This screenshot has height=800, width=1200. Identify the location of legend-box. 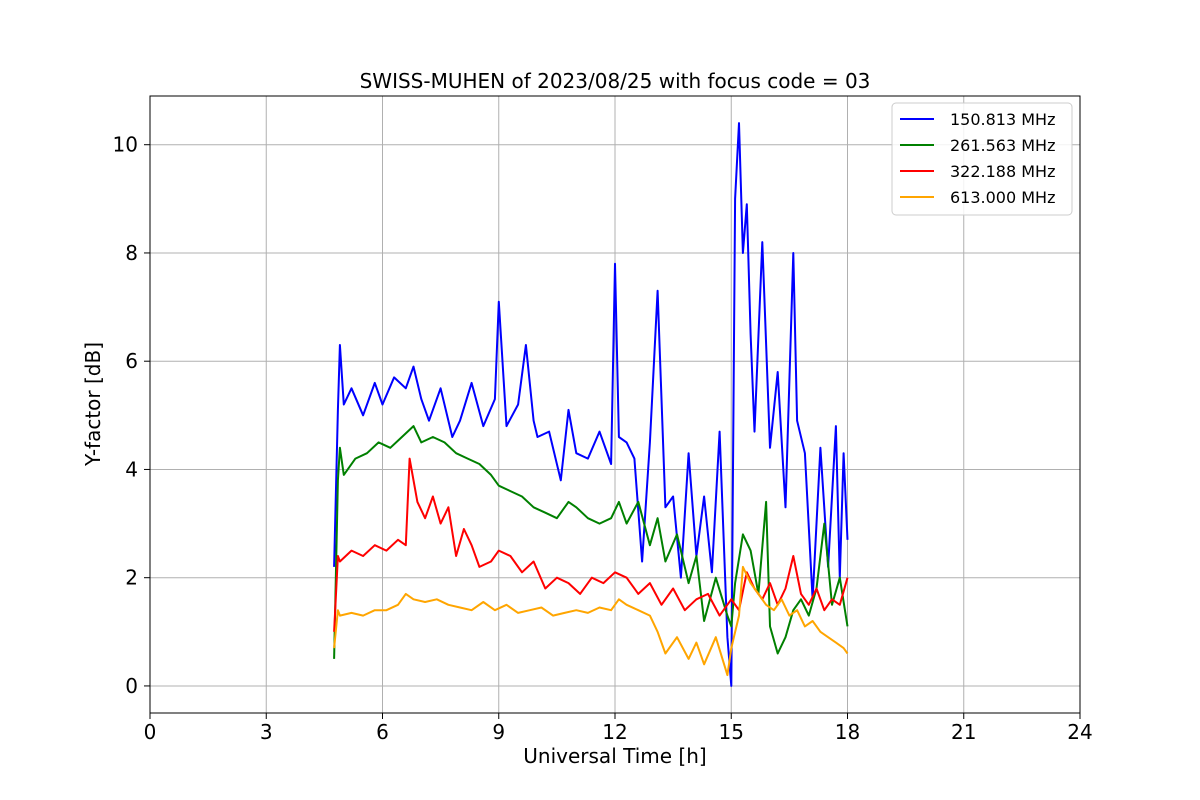
(982, 159).